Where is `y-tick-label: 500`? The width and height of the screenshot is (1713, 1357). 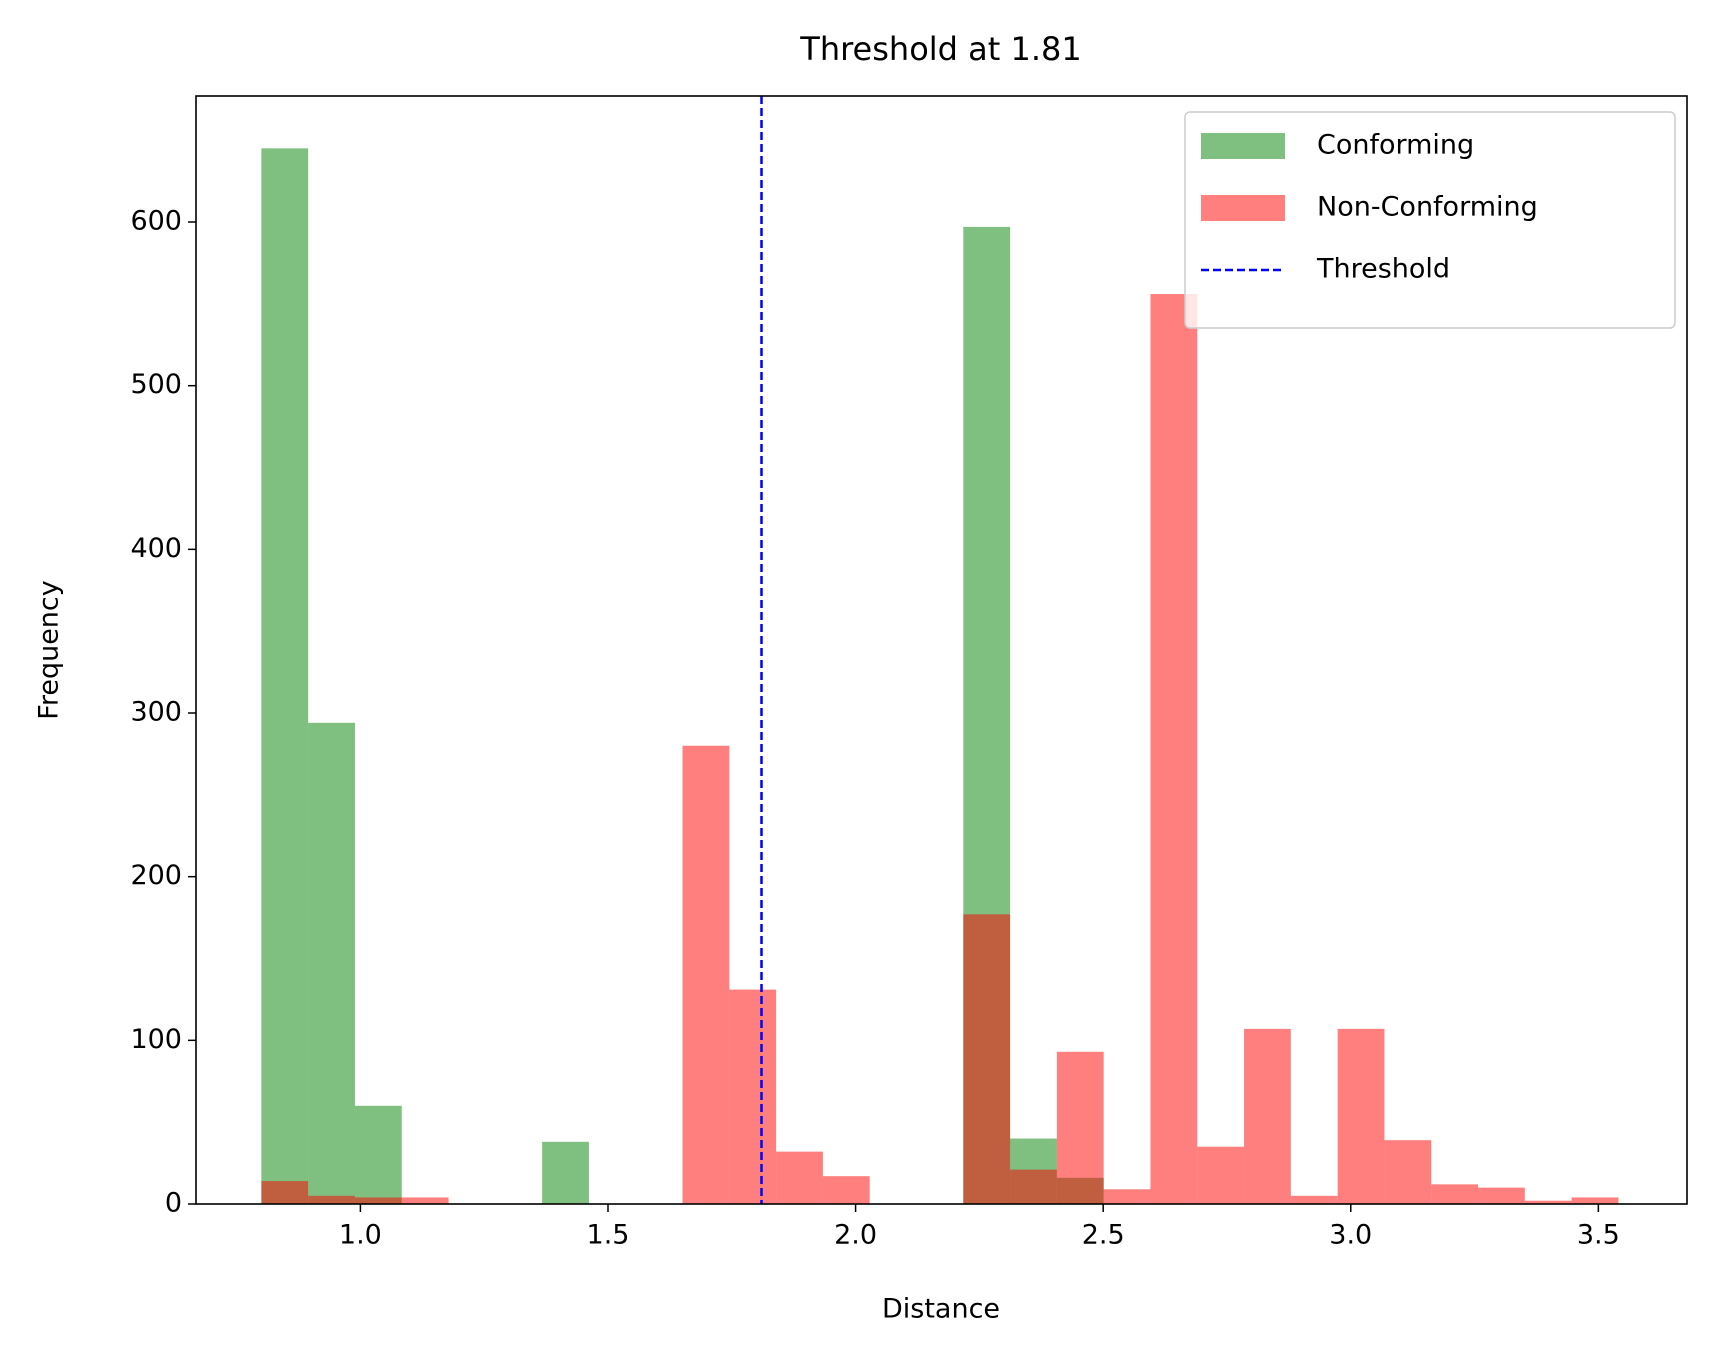 y-tick-label: 500 is located at coordinates (156, 384).